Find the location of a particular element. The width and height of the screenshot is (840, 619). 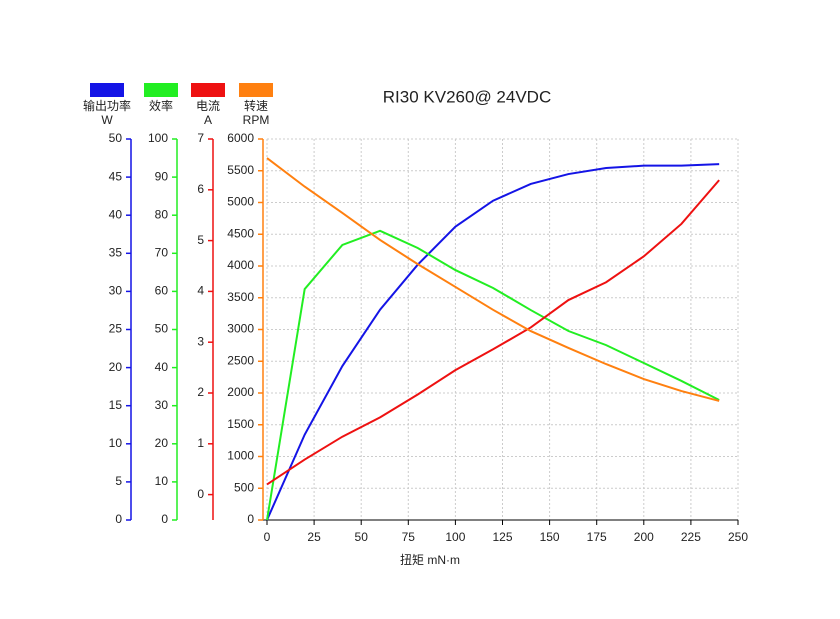

y-tick-label: 100 is located at coordinates (158, 138).